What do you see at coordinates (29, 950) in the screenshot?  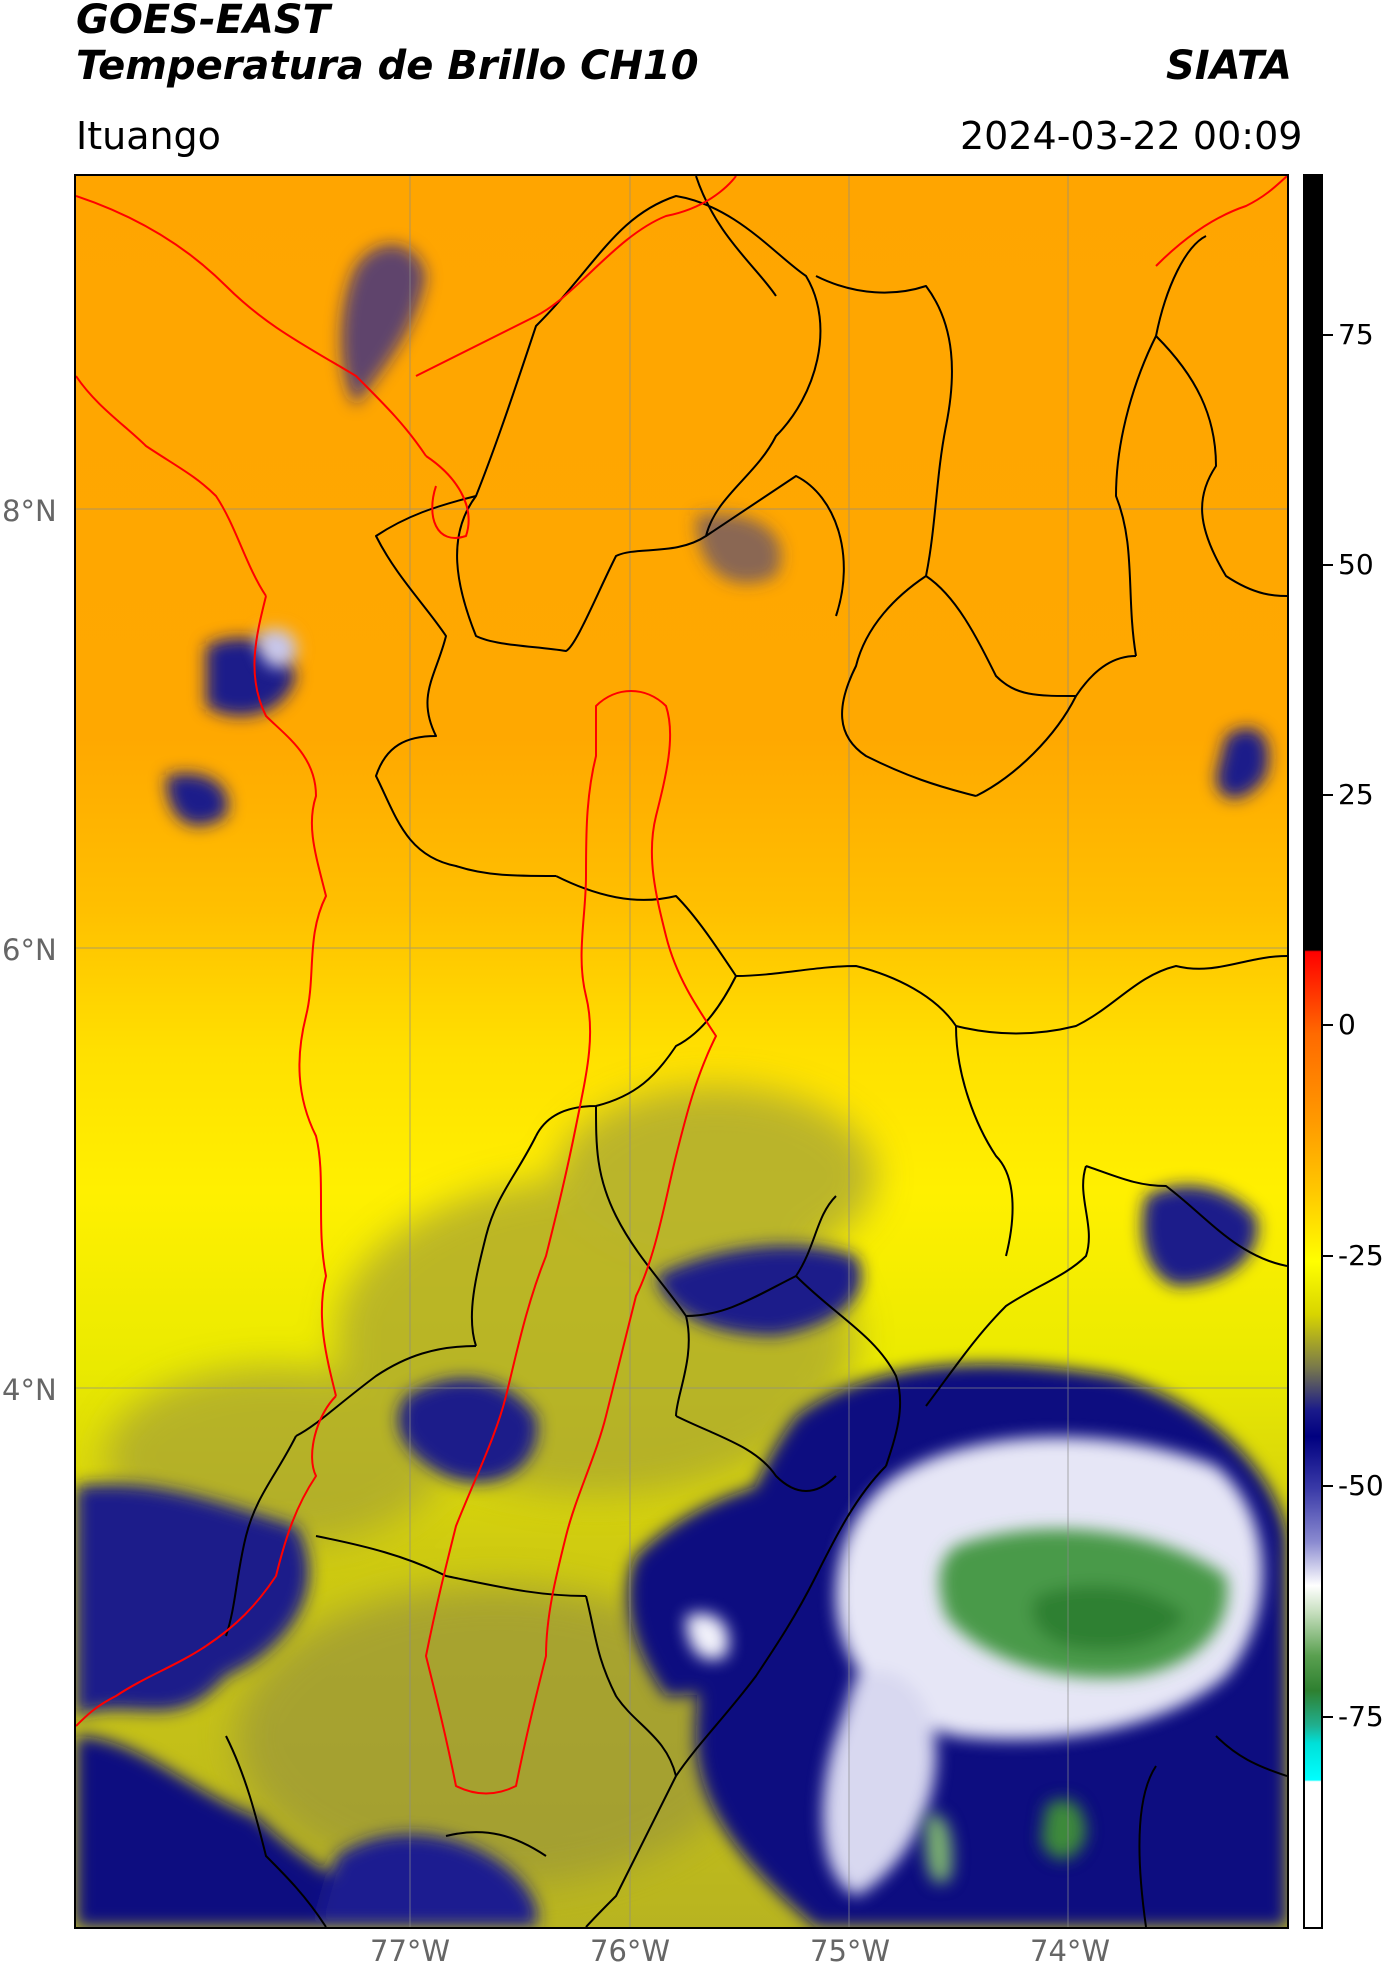 I see `latitude-label: 6°N` at bounding box center [29, 950].